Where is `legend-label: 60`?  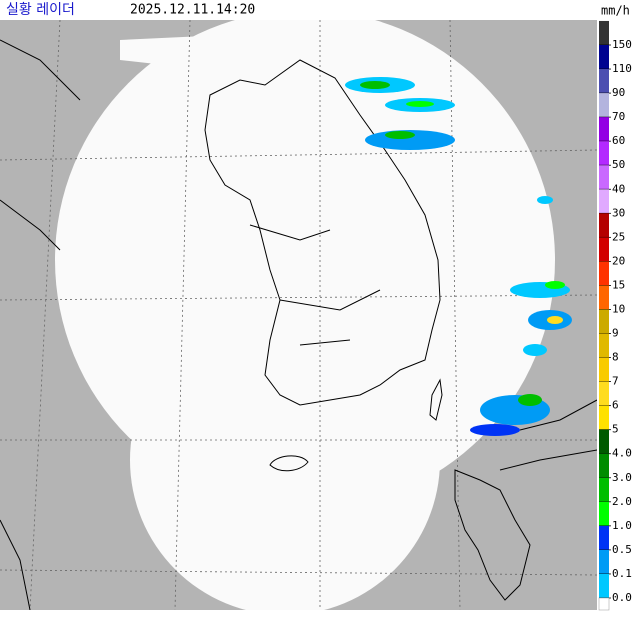
legend-label: 60 is located at coordinates (618, 140).